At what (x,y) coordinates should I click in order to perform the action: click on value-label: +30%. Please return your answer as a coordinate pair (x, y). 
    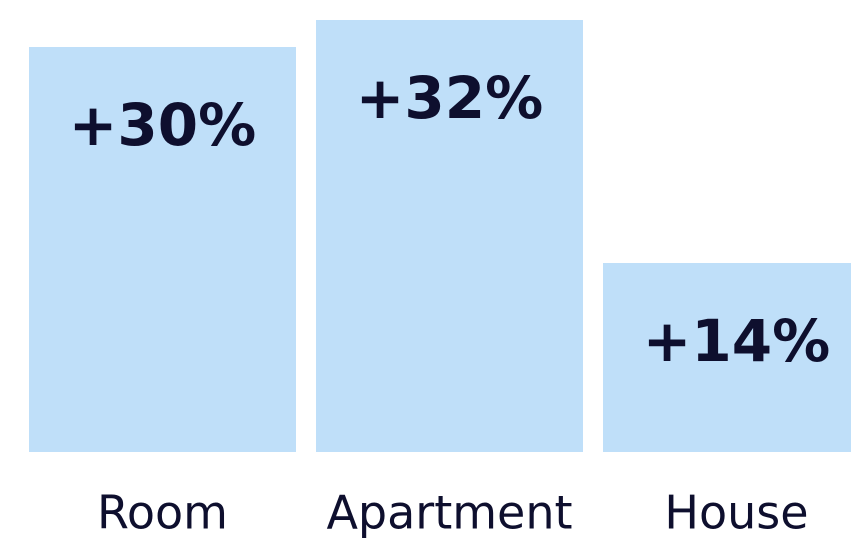
    Looking at the image, I should click on (162, 125).